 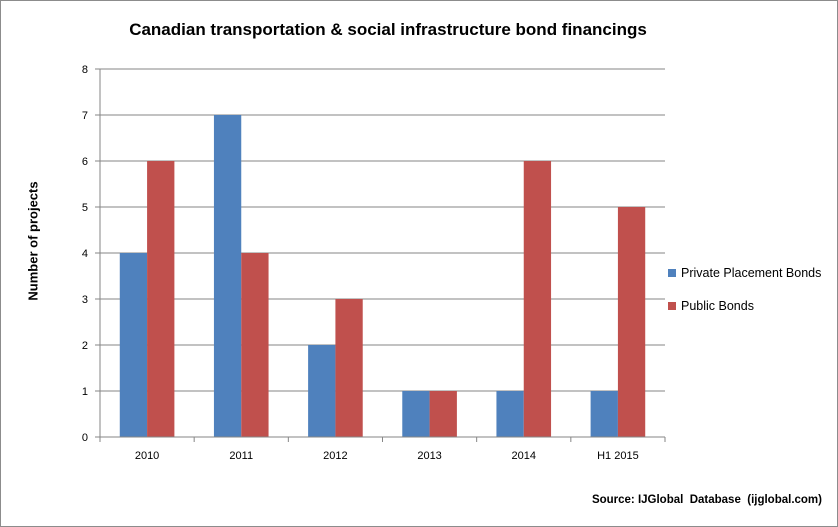 What do you see at coordinates (85, 300) in the screenshot?
I see `y-tick-label: 3` at bounding box center [85, 300].